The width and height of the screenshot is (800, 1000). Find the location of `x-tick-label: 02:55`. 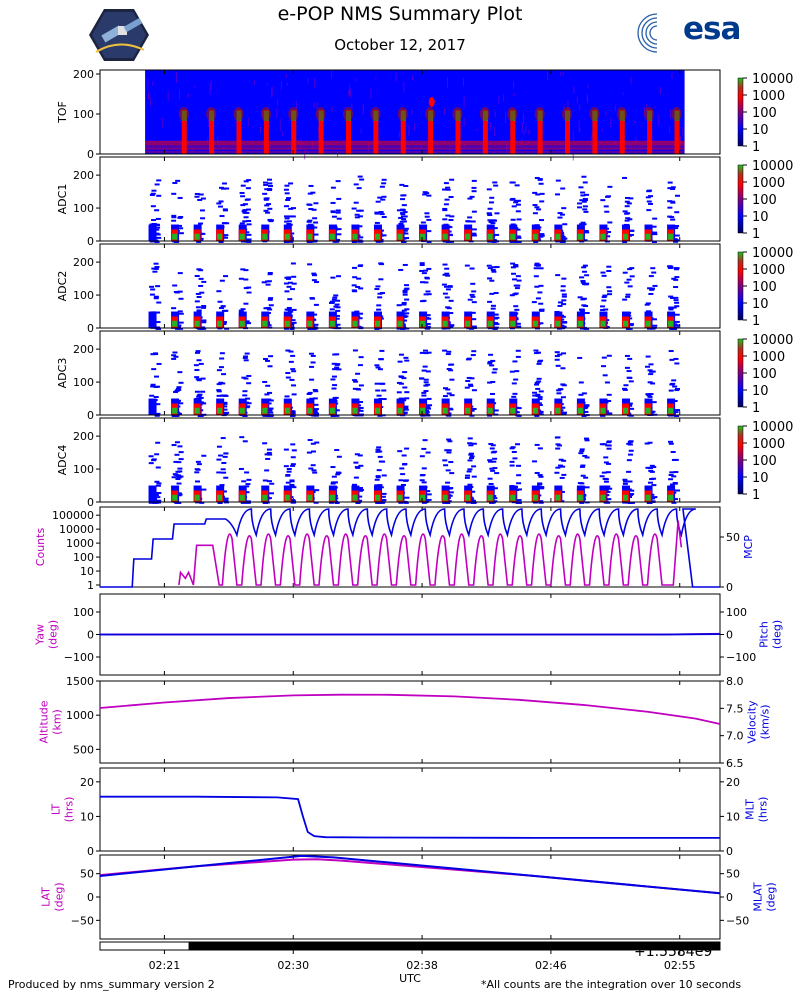

x-tick-label: 02:55 is located at coordinates (680, 965).